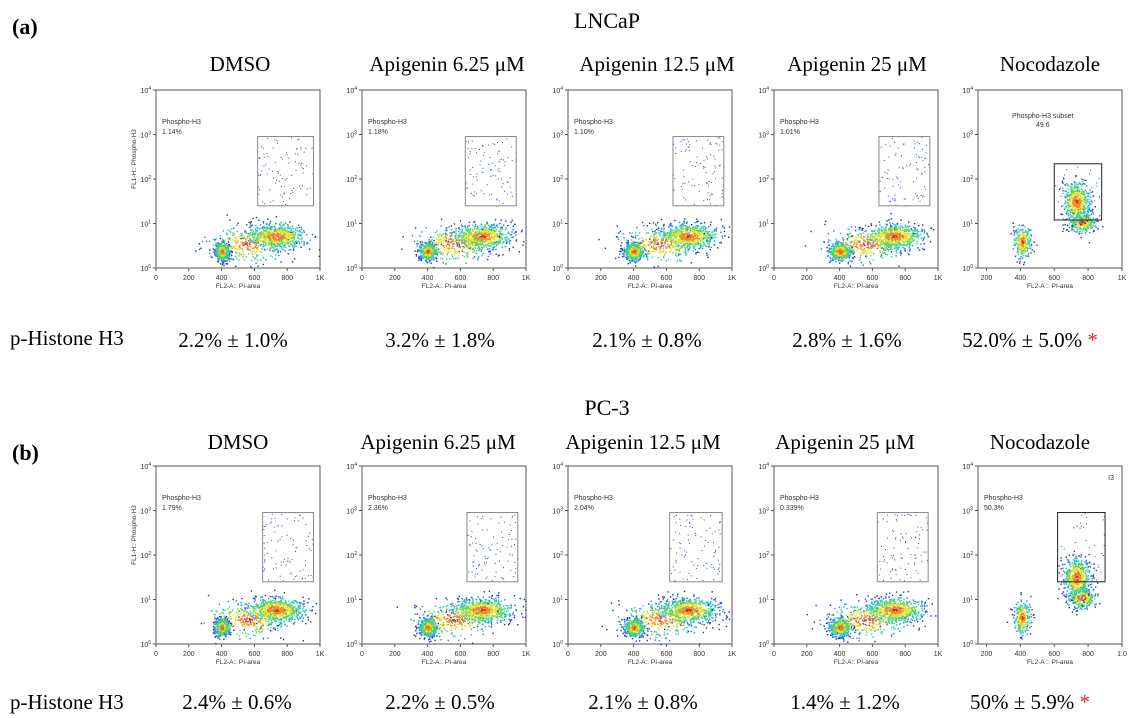  Describe the element at coordinates (584, 132) in the screenshot. I see `gate-value: 1.10%` at that location.